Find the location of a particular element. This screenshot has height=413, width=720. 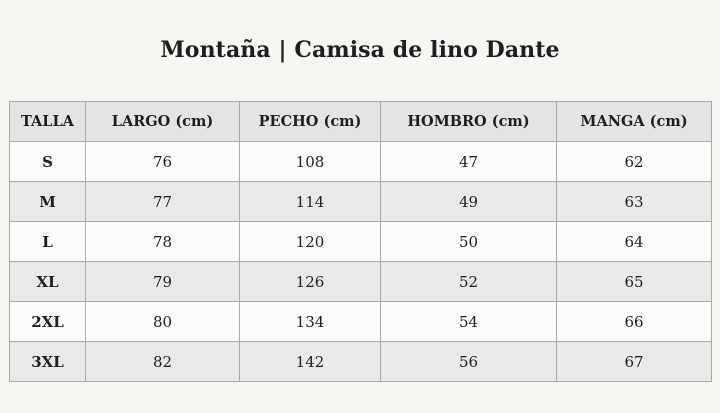

table-row: S 76 108 47 62 is located at coordinates (360, 161).